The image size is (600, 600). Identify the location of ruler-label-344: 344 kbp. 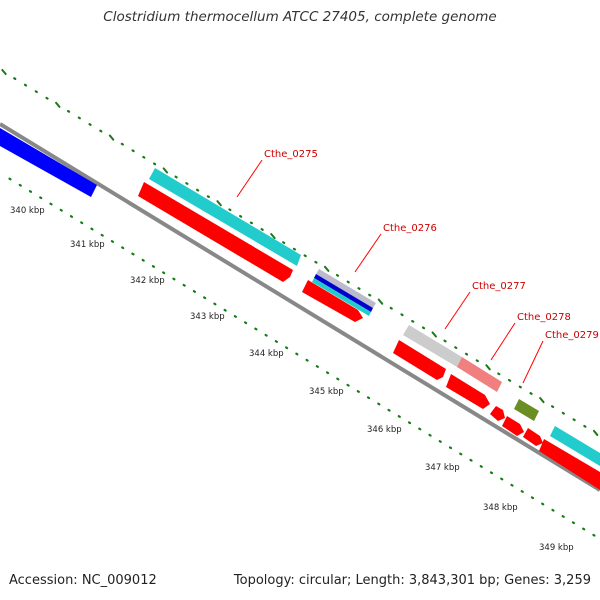
(266, 354).